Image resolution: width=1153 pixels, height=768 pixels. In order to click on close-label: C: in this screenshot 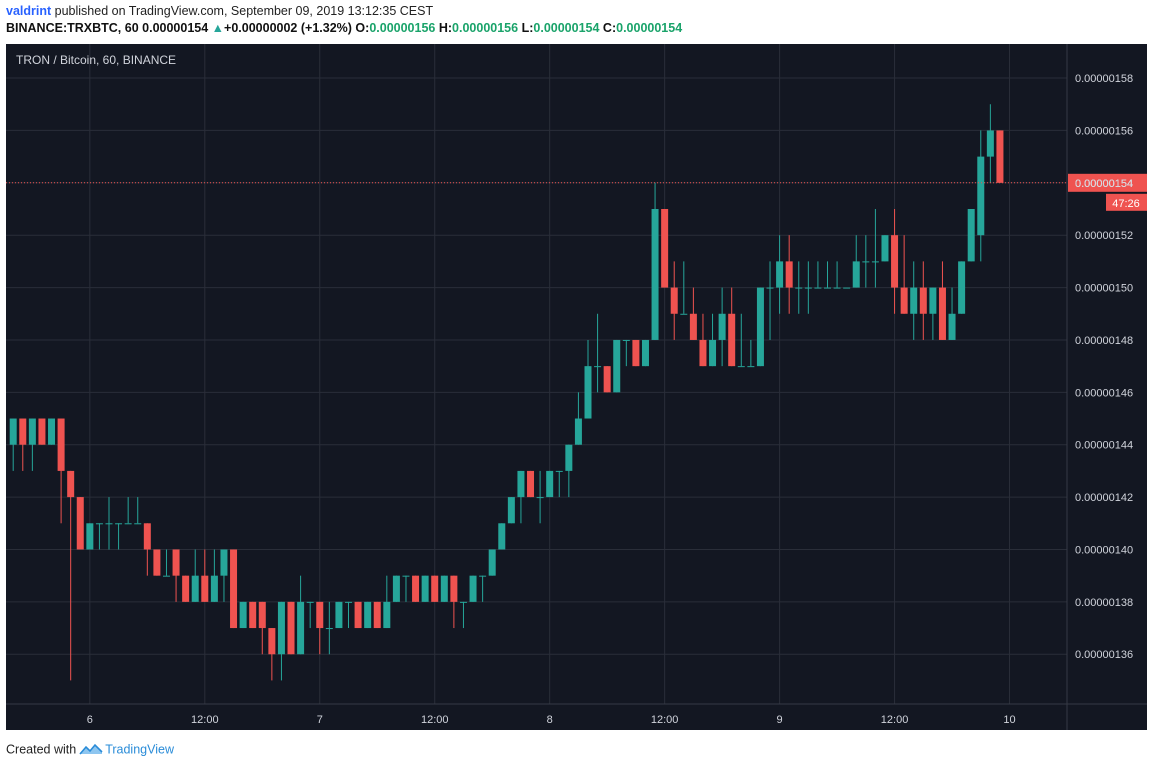, I will do `click(609, 28)`.